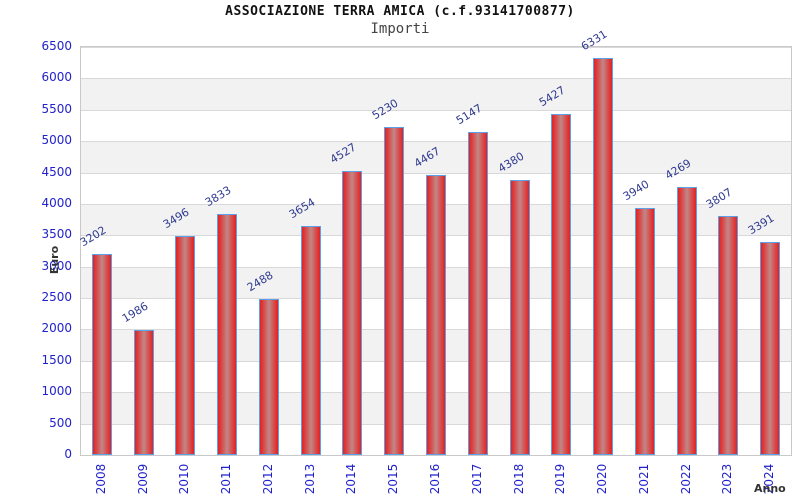 Image resolution: width=800 pixels, height=500 pixels. Describe the element at coordinates (643, 479) in the screenshot. I see `x-tick-label: 2021` at that location.